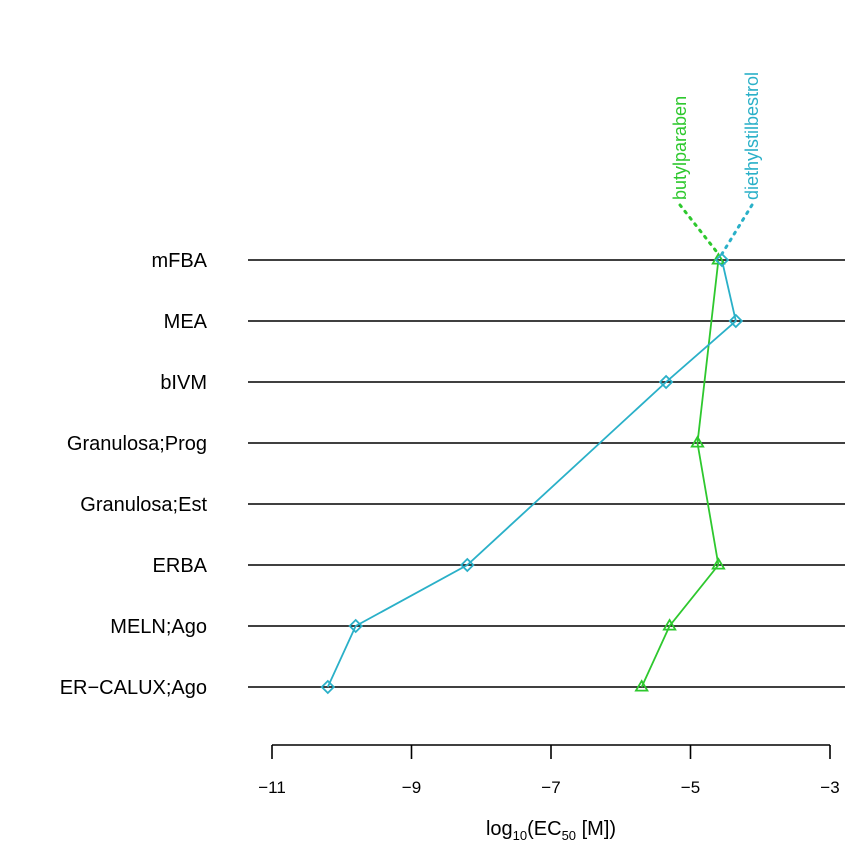  I want to click on series-label-diethylstilbestrol: diethylstilbestrol, so click(752, 136).